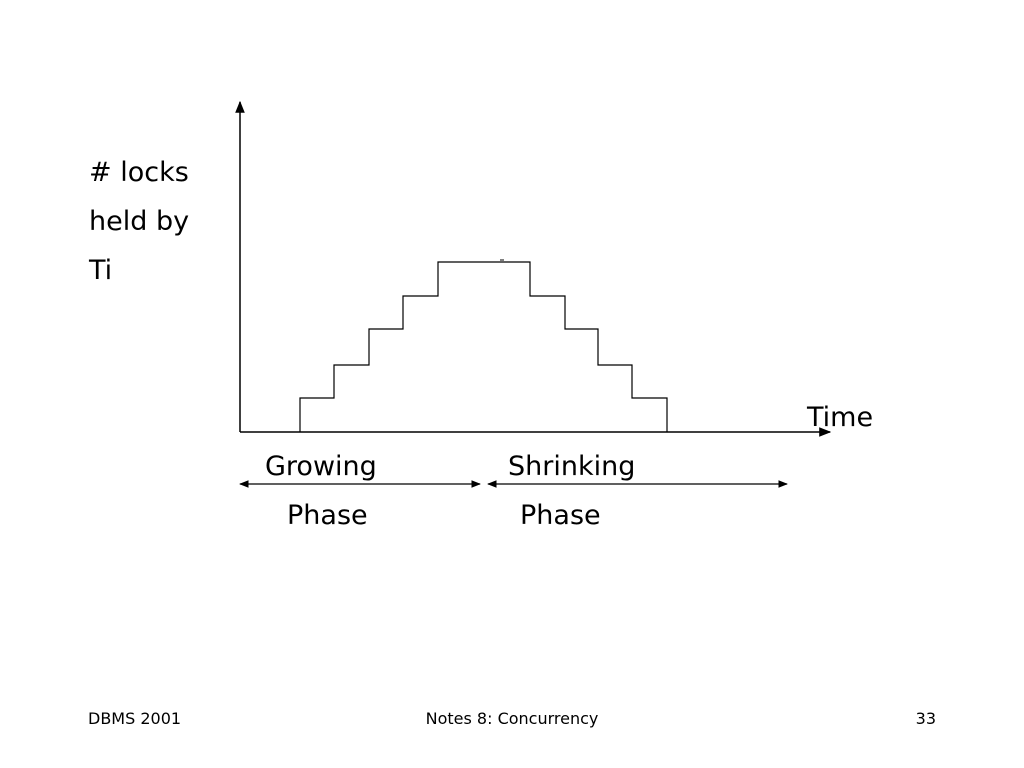  What do you see at coordinates (139, 172) in the screenshot?
I see `y-label-line: # locks` at bounding box center [139, 172].